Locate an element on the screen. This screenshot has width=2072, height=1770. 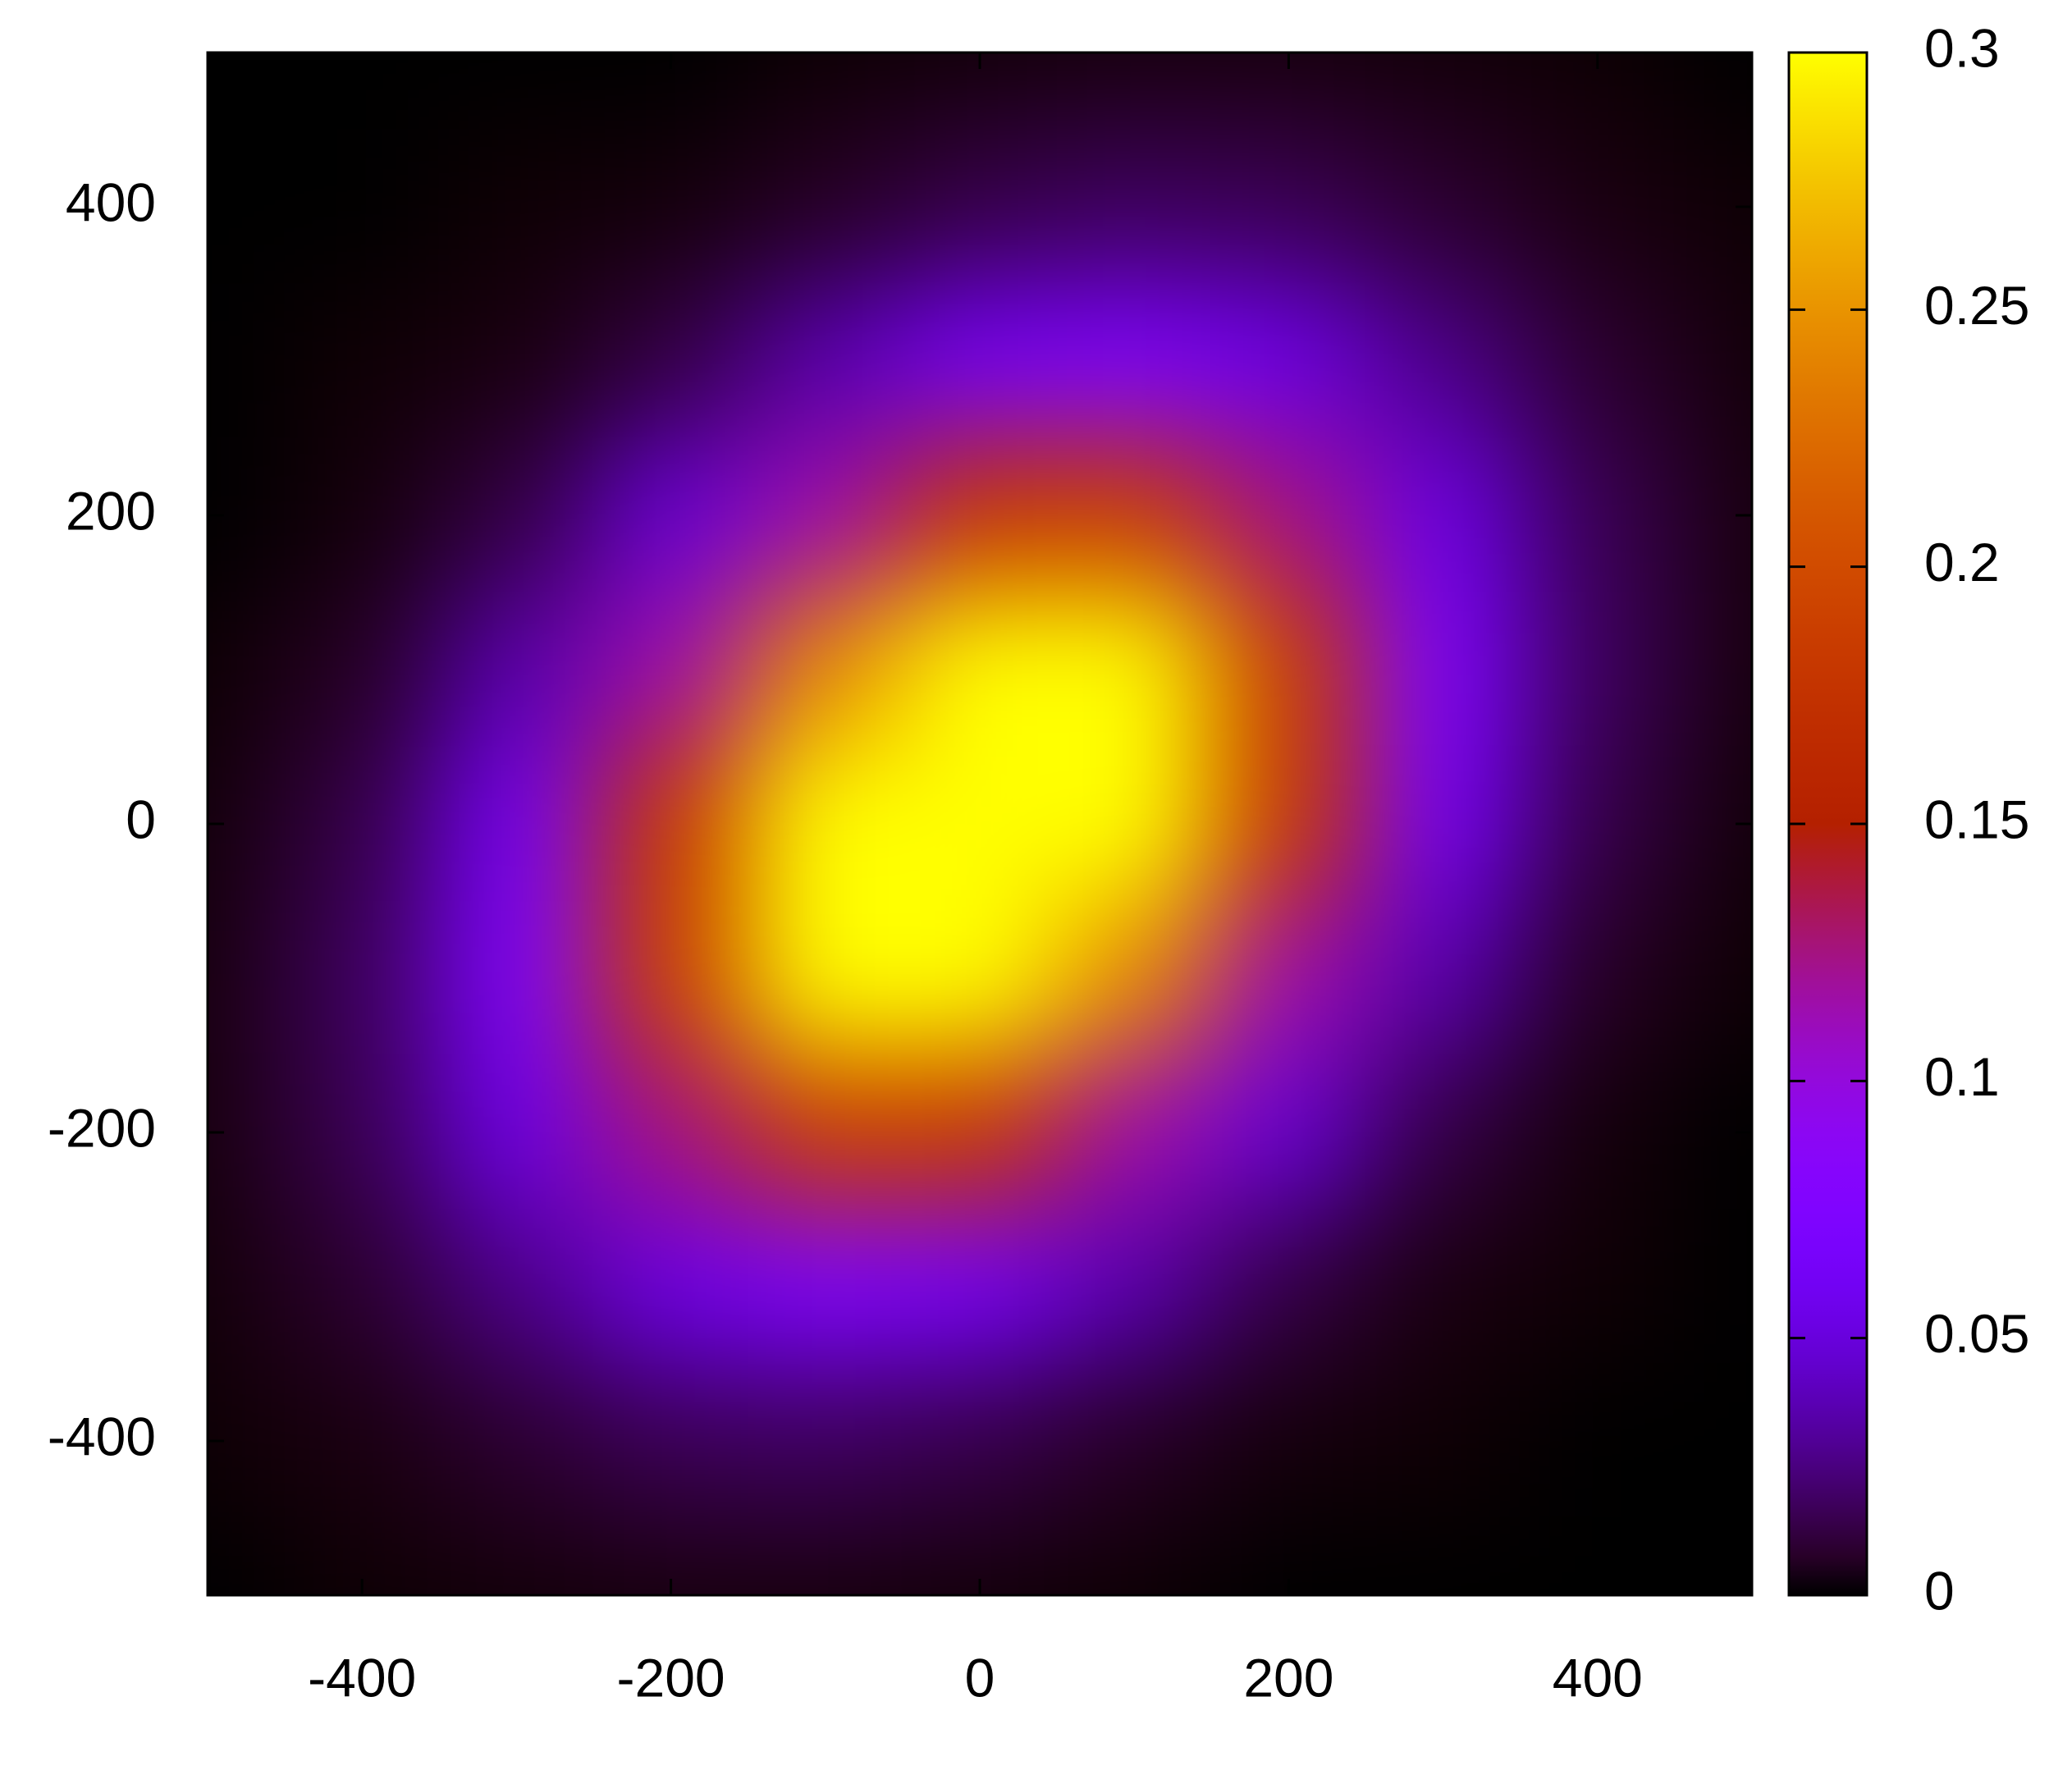
colorbar-tick-label: 0.3 is located at coordinates (1962, 47).